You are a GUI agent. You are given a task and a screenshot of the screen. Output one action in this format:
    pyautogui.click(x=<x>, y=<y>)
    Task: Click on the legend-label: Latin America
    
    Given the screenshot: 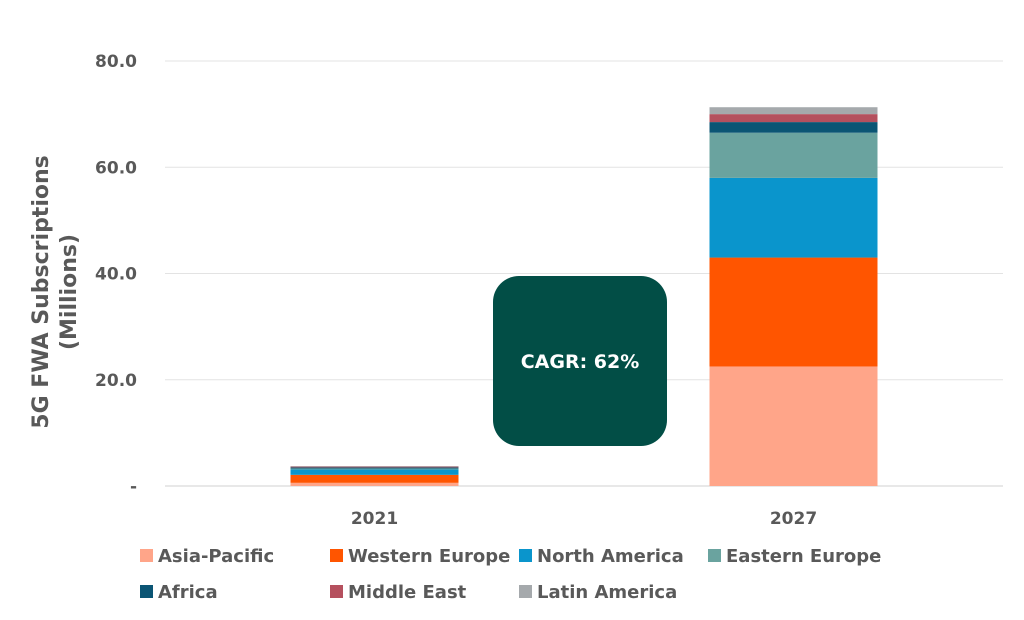 What is the action you would take?
    pyautogui.click(x=607, y=592)
    